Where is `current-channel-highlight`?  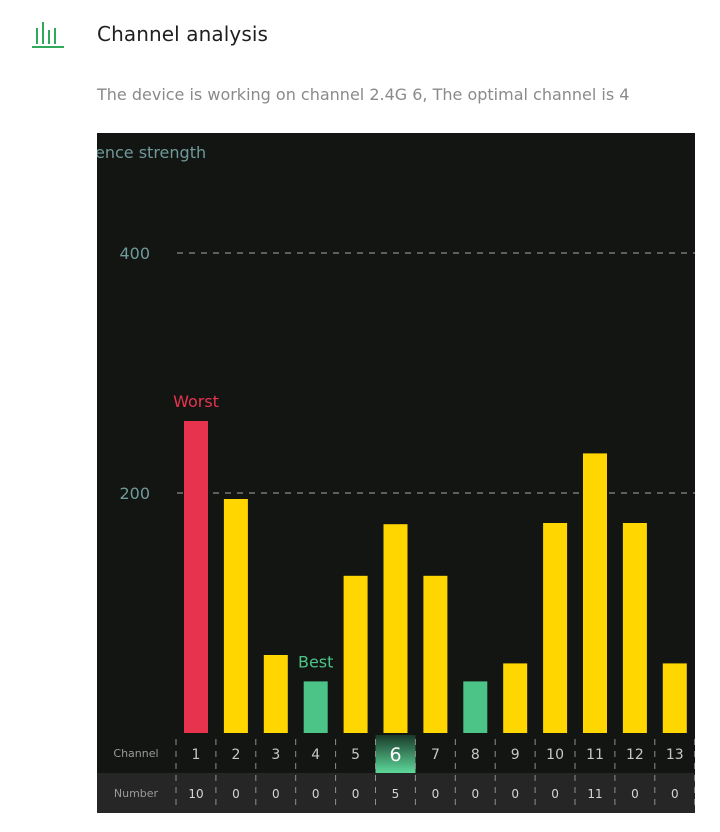
current-channel-highlight is located at coordinates (395, 754).